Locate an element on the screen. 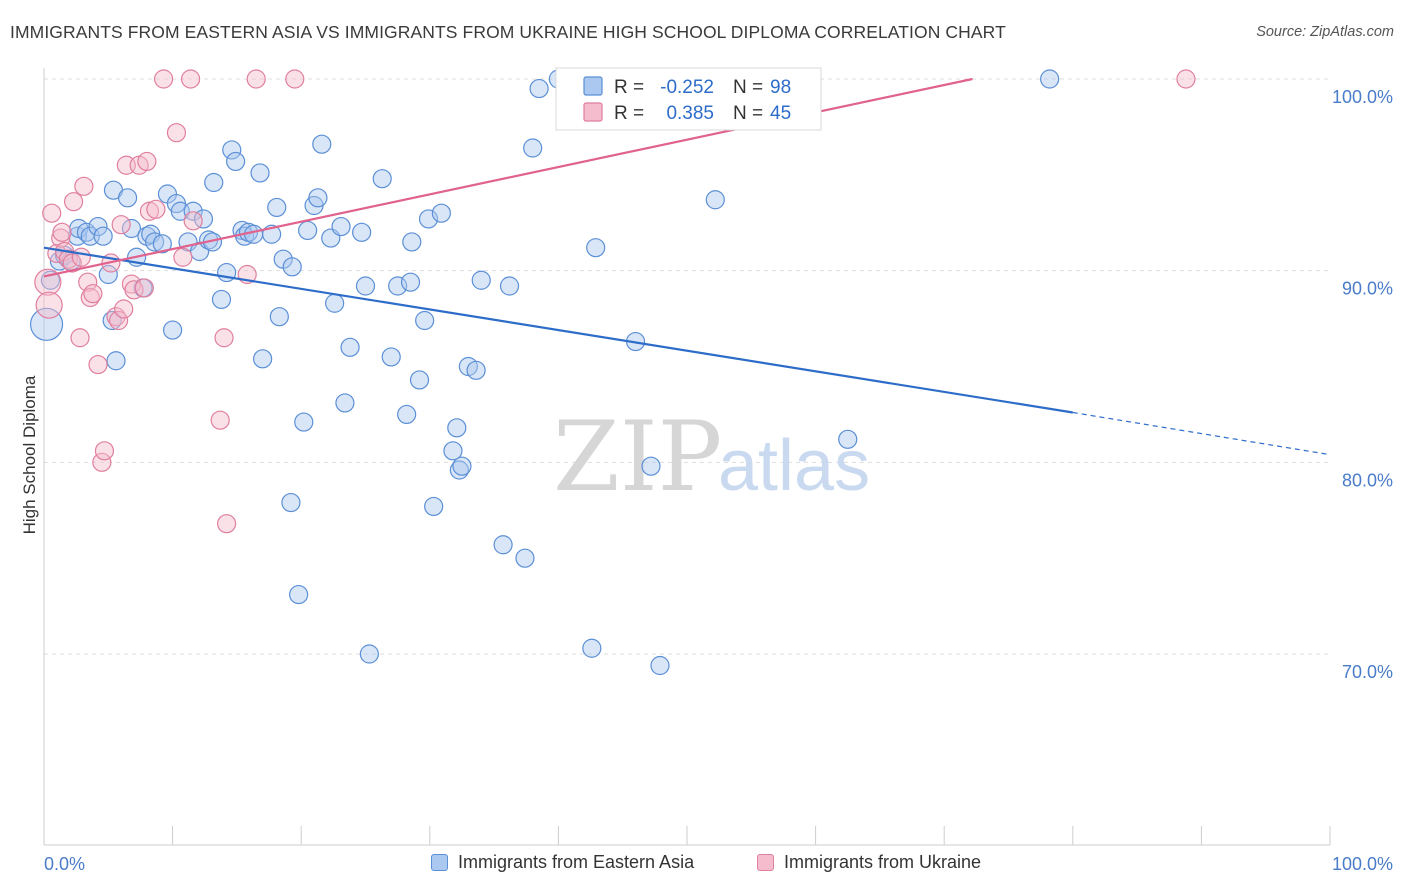 This screenshot has width=1406, height=892. legend-label-ukraine: Immigrants from Ukraine is located at coordinates (883, 862).